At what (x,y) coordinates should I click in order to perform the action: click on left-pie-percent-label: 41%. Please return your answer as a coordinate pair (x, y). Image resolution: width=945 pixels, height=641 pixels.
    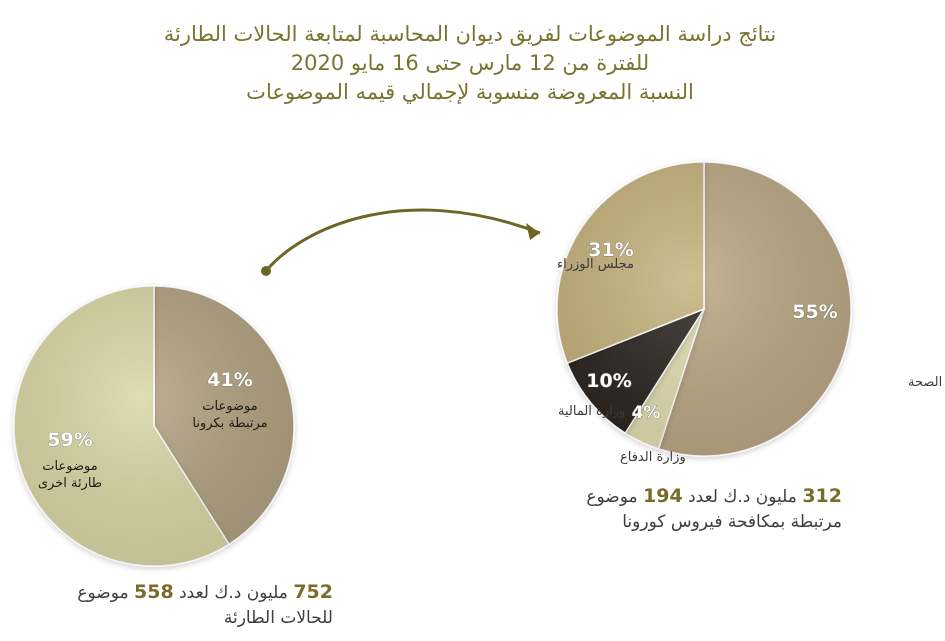
    Looking at the image, I should click on (229, 380).